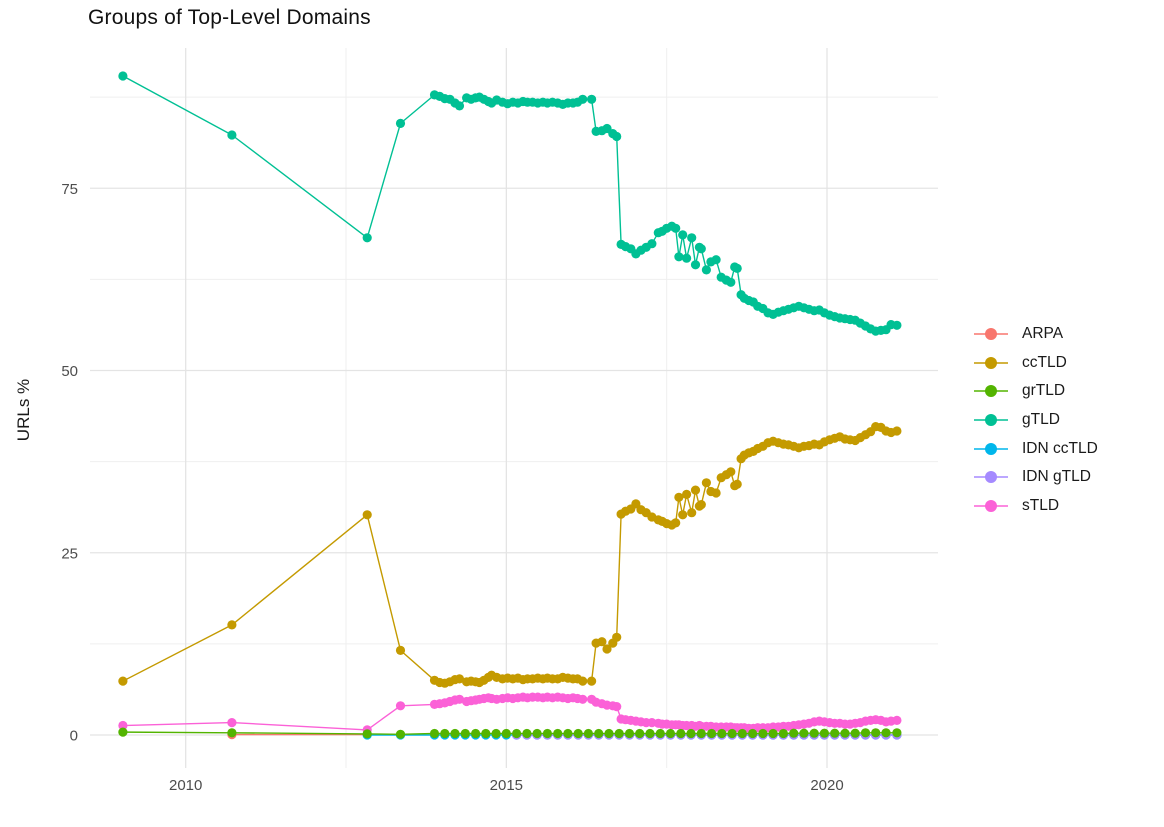  Describe the element at coordinates (1041, 505) in the screenshot. I see `legend-label: sTLD` at that location.